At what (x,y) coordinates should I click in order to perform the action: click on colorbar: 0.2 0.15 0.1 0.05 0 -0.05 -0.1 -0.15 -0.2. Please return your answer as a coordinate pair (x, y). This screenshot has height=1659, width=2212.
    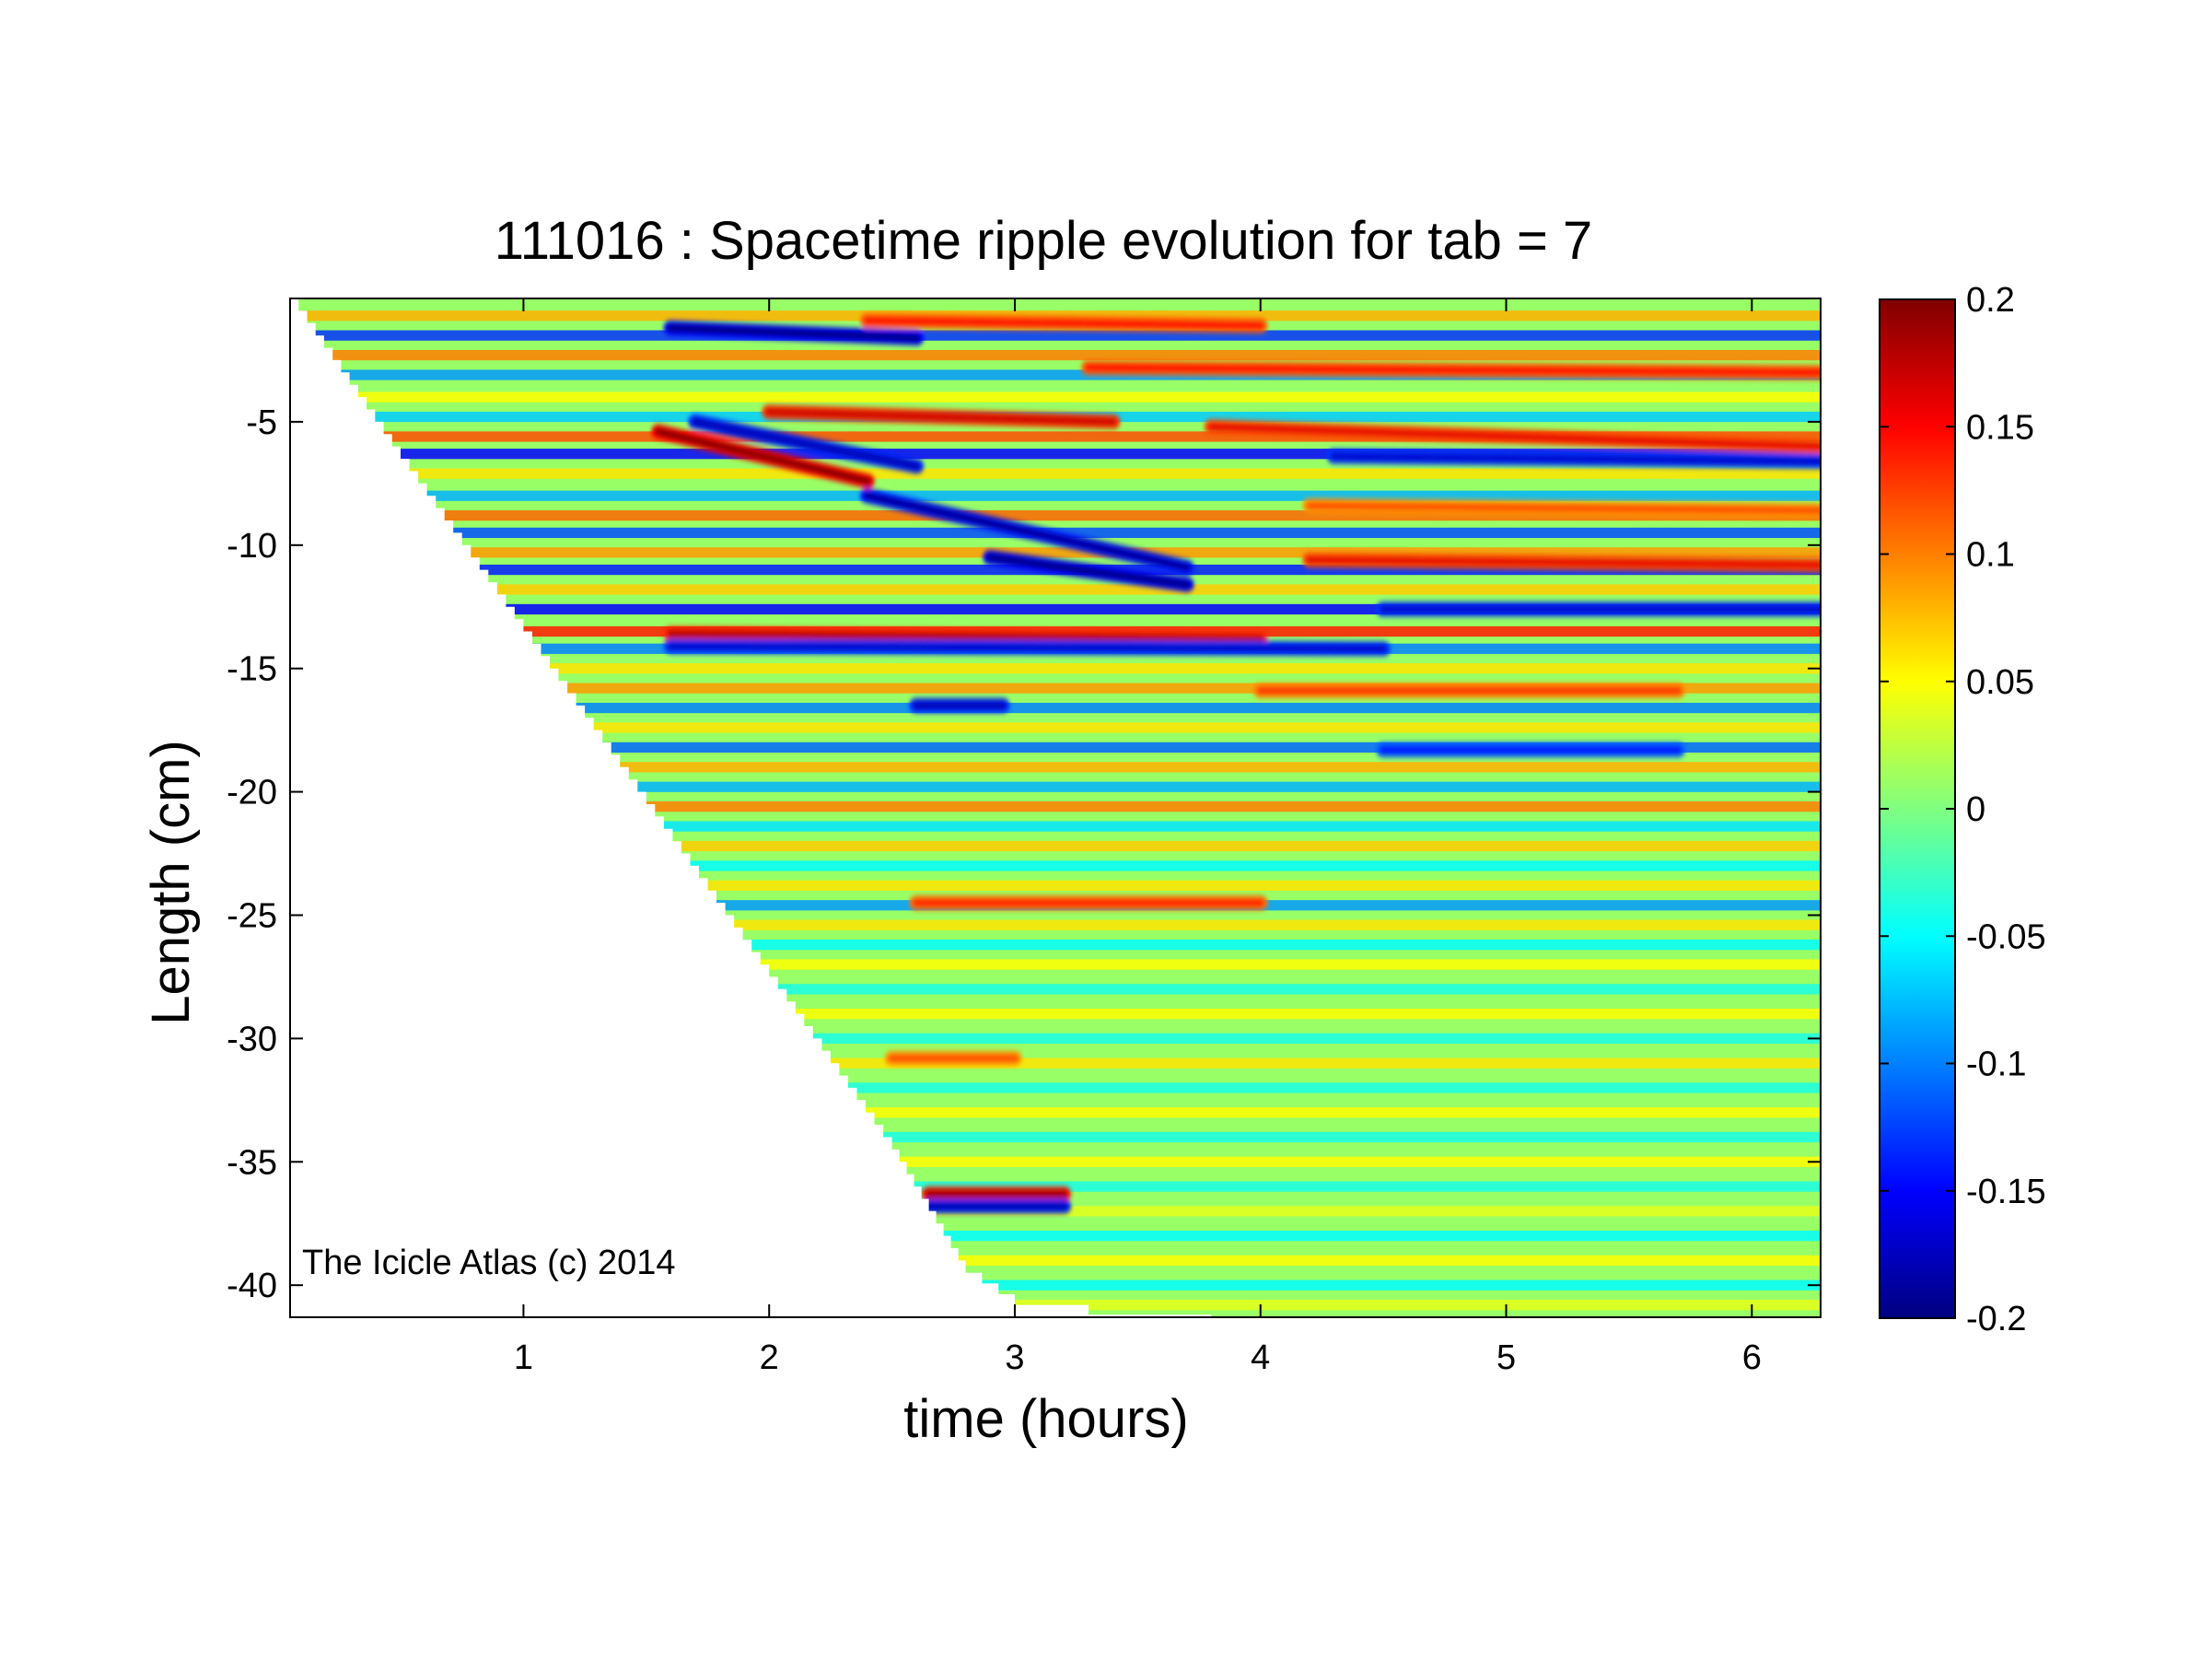
    Looking at the image, I should click on (1963, 809).